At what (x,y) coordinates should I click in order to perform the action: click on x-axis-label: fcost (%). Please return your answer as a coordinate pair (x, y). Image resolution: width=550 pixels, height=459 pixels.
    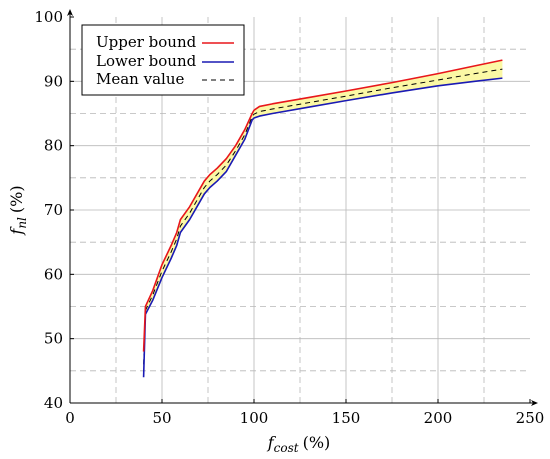
    Looking at the image, I should click on (299, 444).